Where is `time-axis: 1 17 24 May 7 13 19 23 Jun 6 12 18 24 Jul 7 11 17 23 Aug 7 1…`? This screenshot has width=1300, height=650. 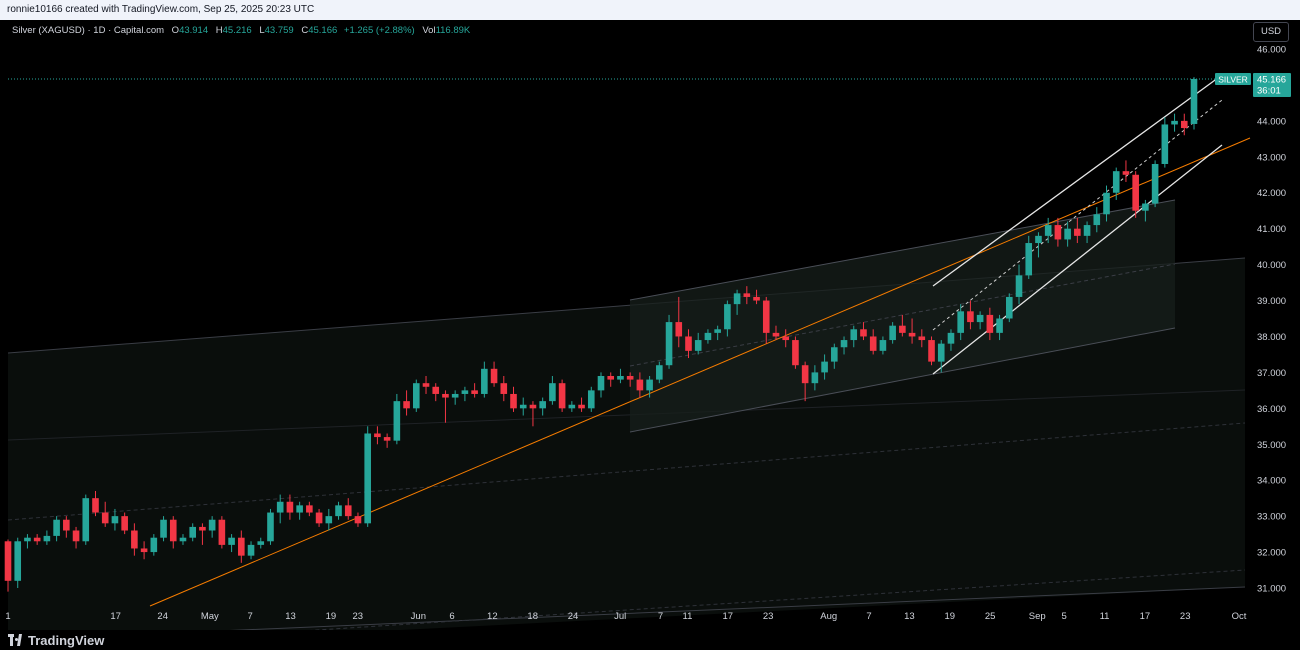
time-axis: 1 17 24 May 7 13 19 23 Jun 6 12 18 24 Jul 7 11 17 23 Aug 7 1… is located at coordinates (625, 616).